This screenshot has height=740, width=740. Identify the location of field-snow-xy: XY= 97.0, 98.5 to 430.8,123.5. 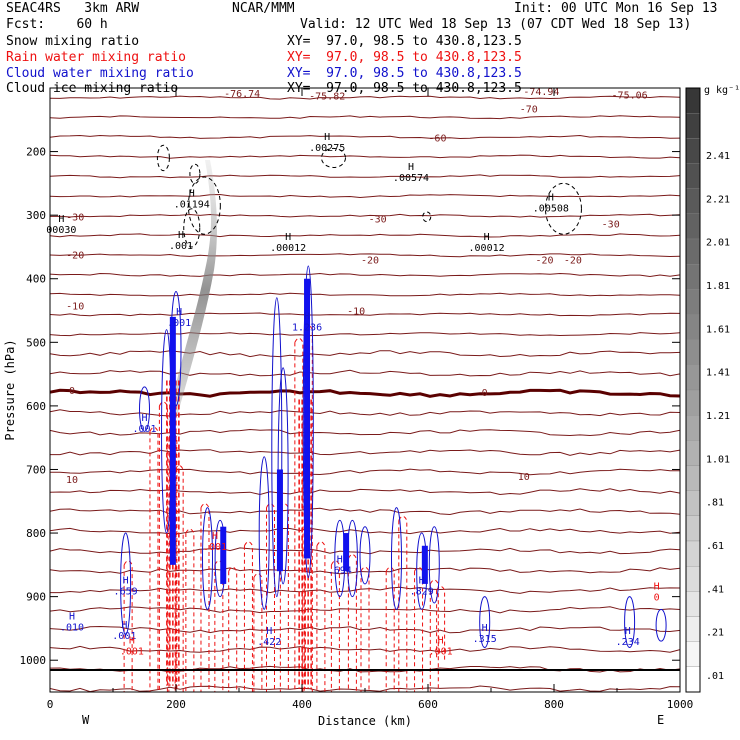
(404, 41).